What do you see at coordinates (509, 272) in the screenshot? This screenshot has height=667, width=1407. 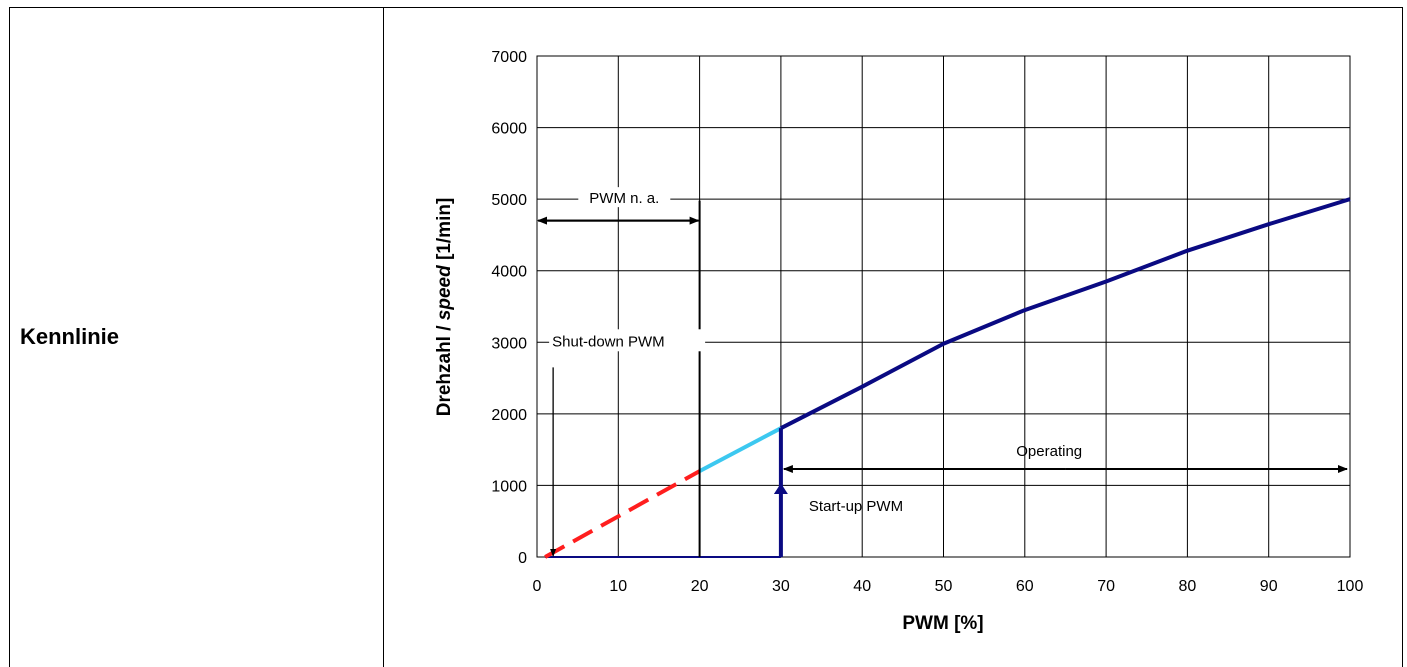 I see `y-tick-label: 4000` at bounding box center [509, 272].